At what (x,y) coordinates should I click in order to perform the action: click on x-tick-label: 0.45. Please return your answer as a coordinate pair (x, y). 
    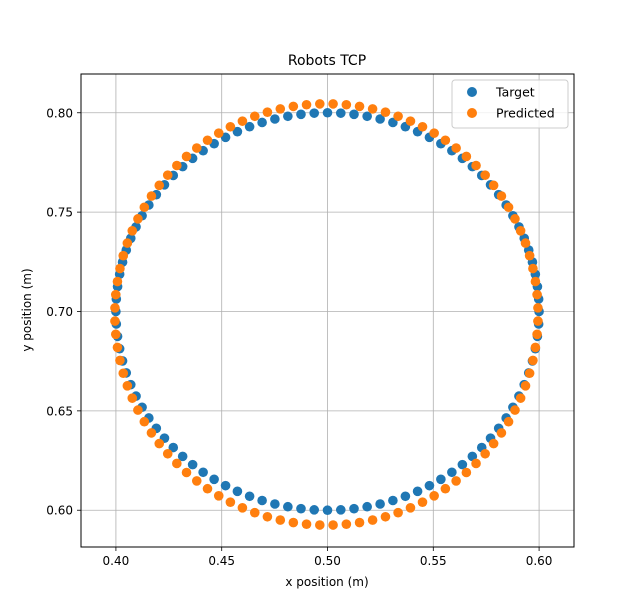
    Looking at the image, I should click on (221, 561).